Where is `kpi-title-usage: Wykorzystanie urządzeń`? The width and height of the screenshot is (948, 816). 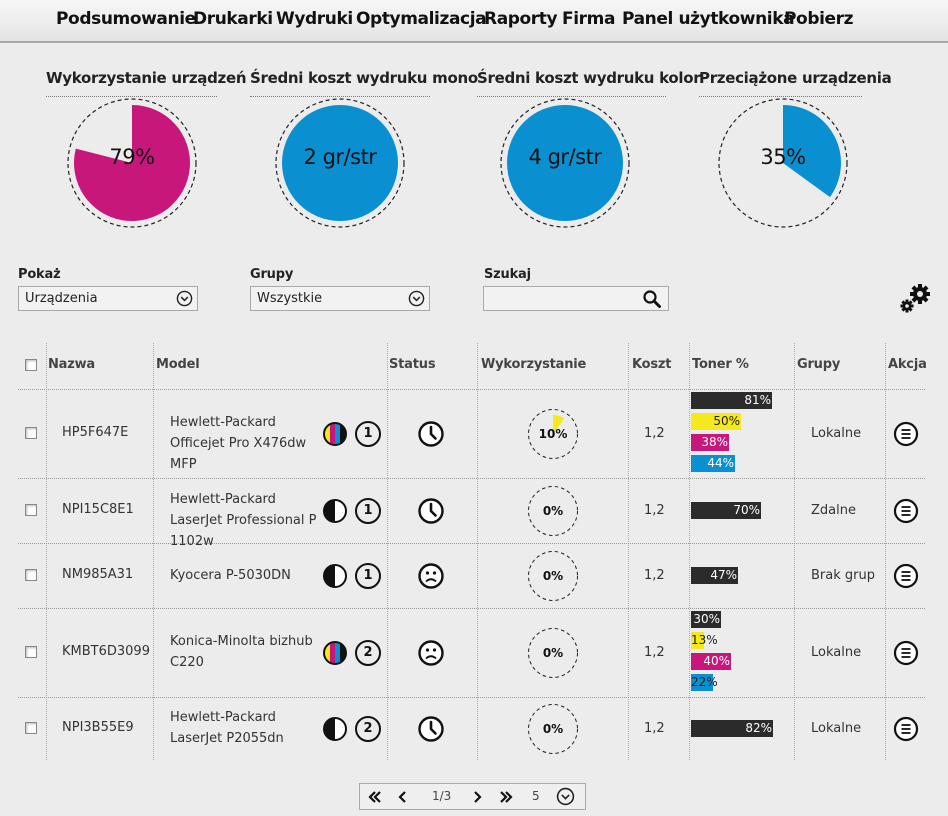
kpi-title-usage: Wykorzystanie urządzeń is located at coordinates (146, 83).